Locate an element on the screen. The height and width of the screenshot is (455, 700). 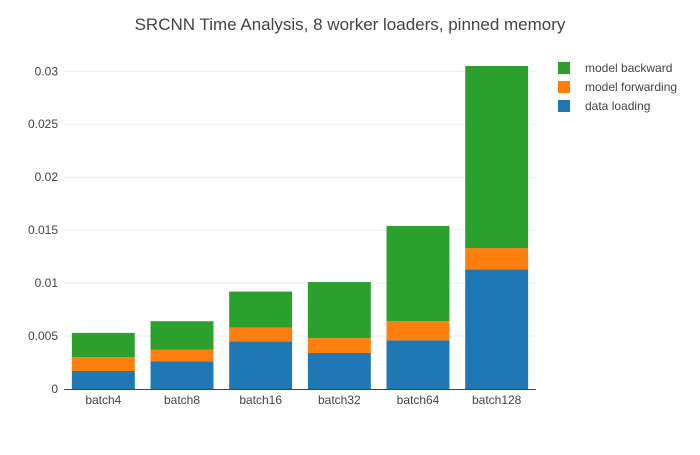
bar-data-loading-batch16 is located at coordinates (261, 365).